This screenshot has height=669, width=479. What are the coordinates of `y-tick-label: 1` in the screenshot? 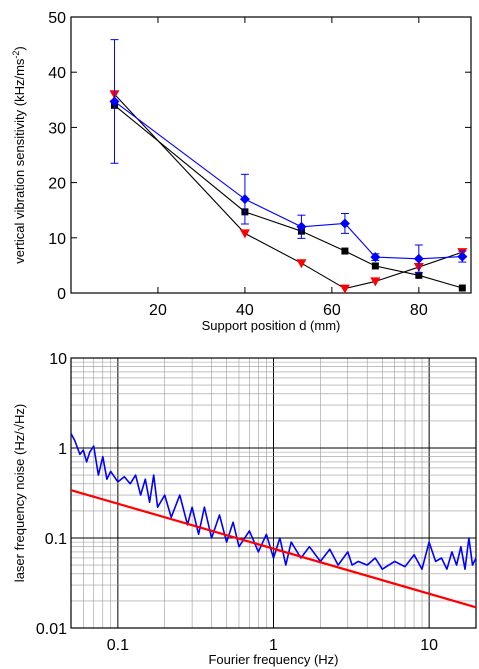 It's located at (62, 449).